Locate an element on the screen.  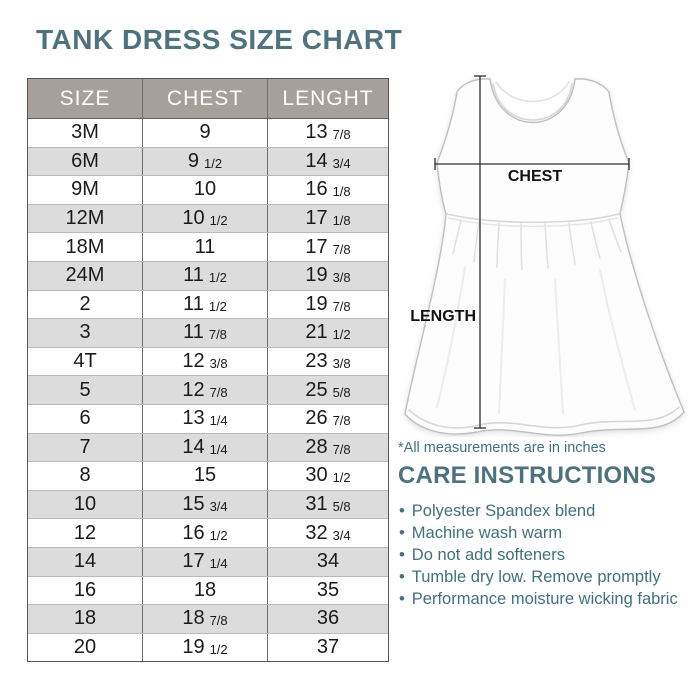
value-whole: 21 is located at coordinates (316, 332).